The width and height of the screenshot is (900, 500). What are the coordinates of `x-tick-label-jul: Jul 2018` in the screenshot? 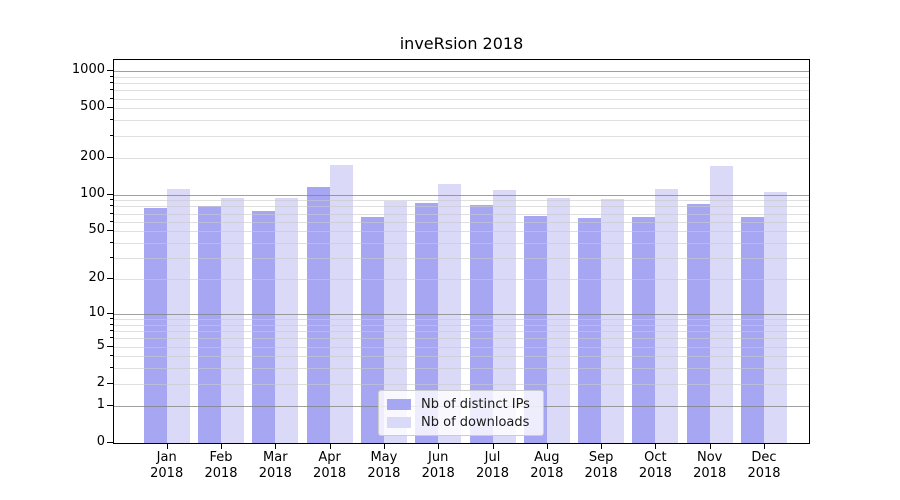 It's located at (492, 465).